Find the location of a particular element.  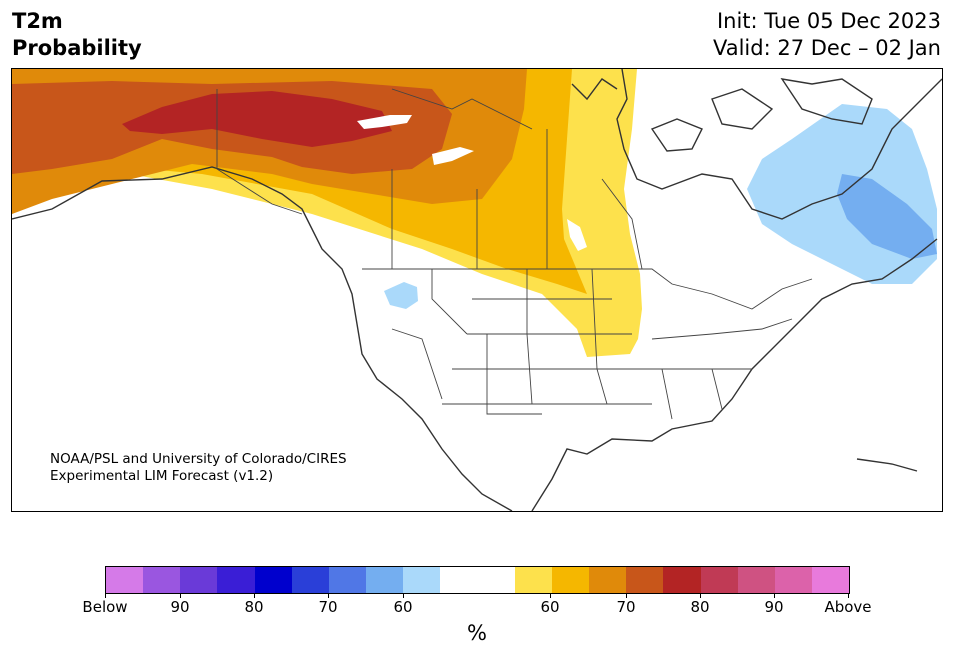

colorbar is located at coordinates (477, 580).